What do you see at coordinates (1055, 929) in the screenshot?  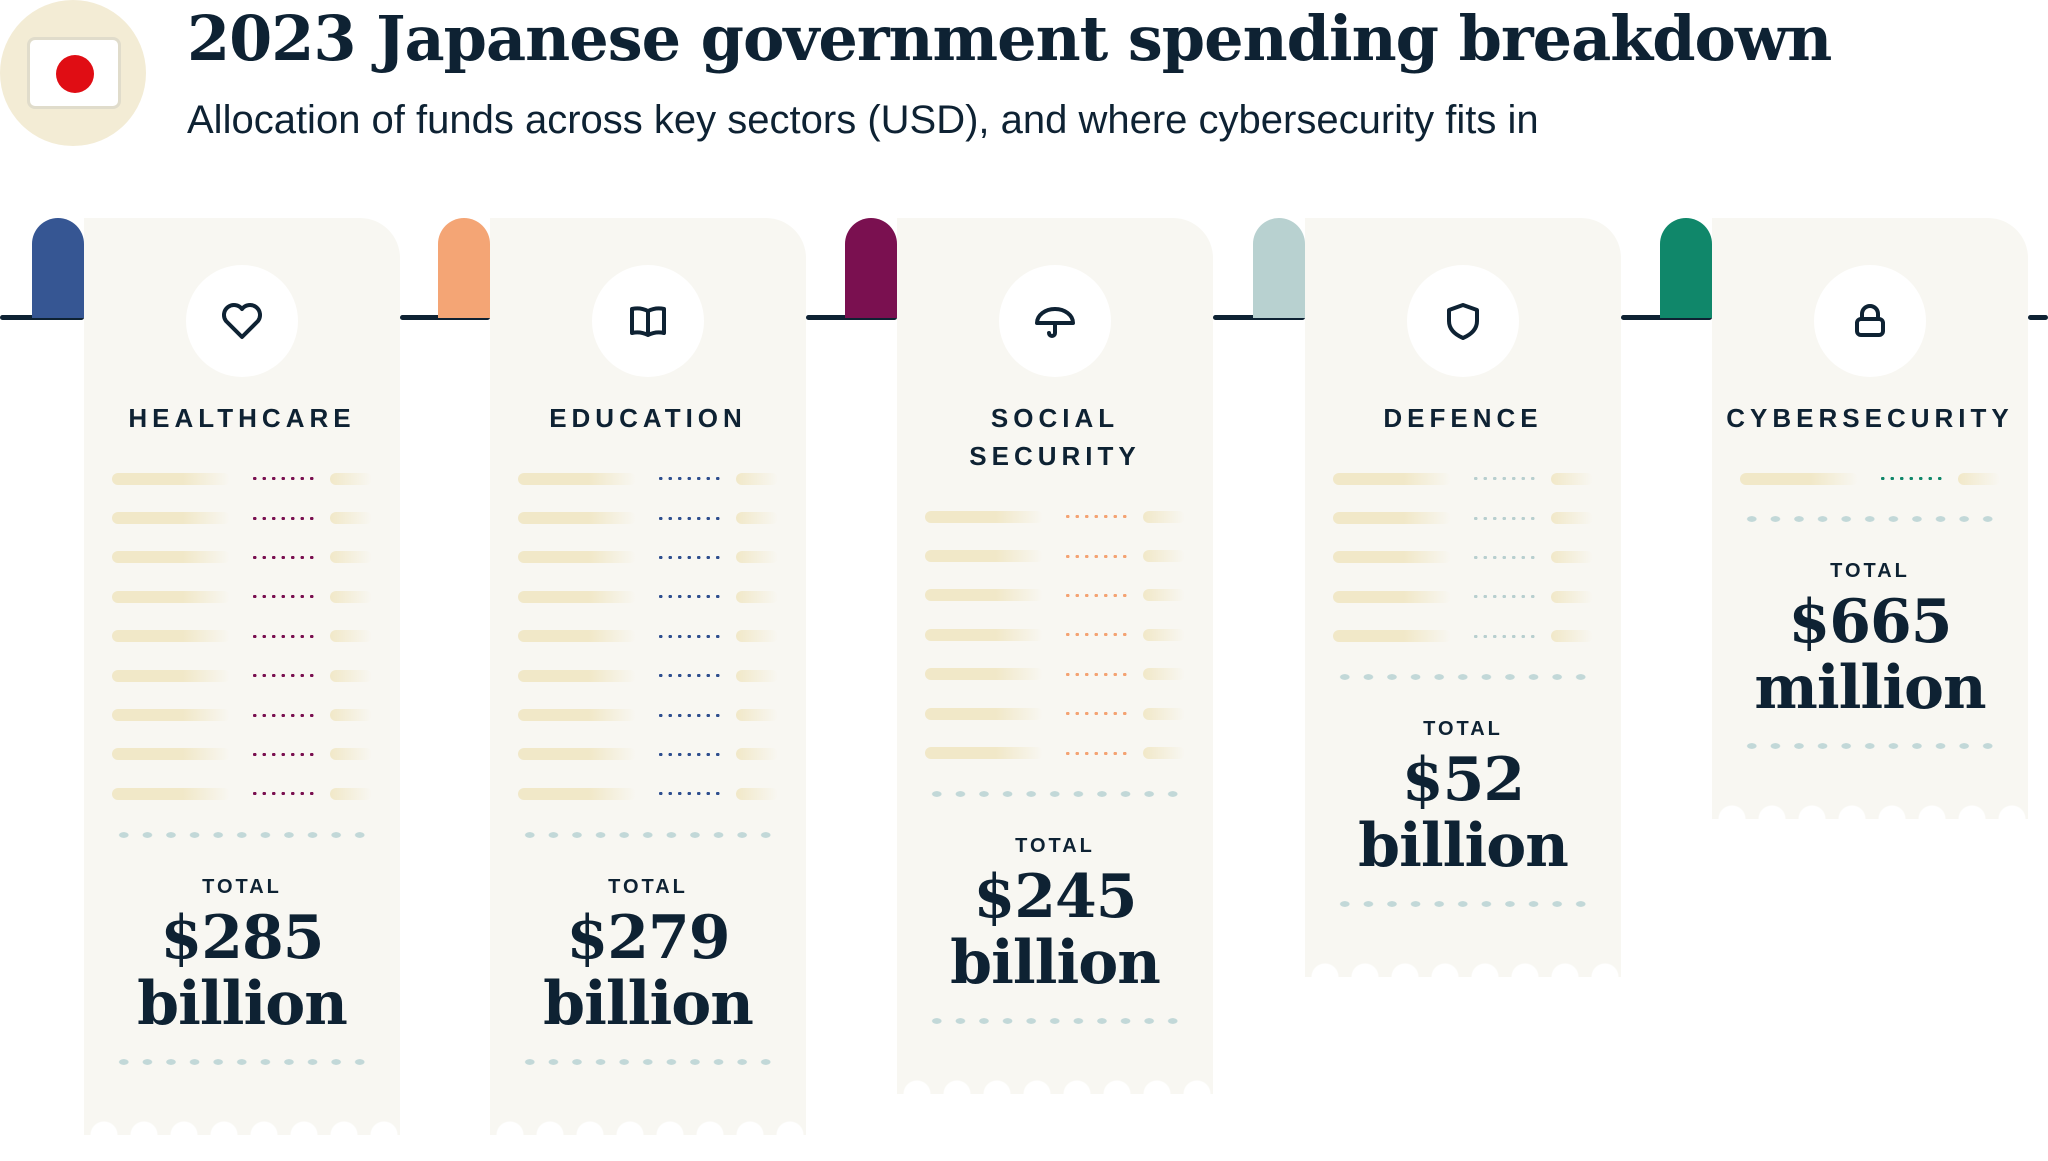 I see `total-amount: $245 billion` at bounding box center [1055, 929].